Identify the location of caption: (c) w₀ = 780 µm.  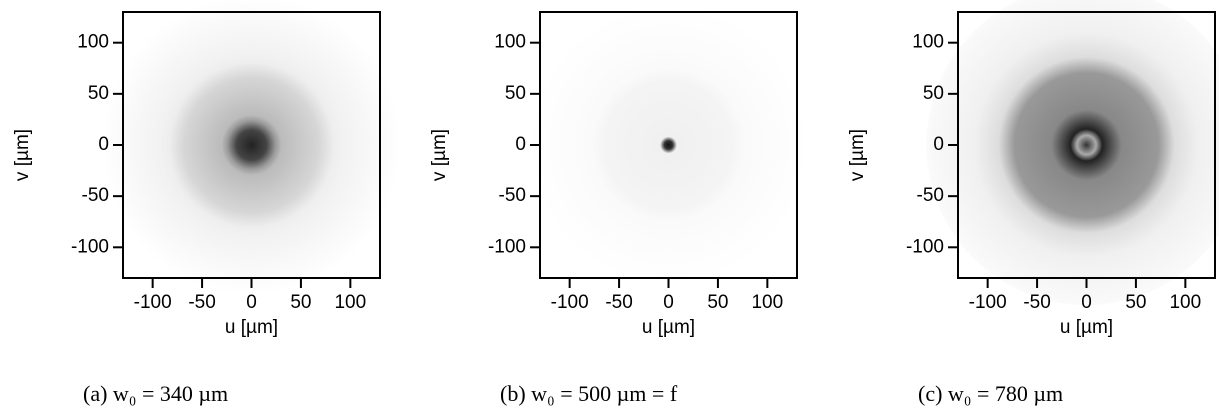
(990, 393).